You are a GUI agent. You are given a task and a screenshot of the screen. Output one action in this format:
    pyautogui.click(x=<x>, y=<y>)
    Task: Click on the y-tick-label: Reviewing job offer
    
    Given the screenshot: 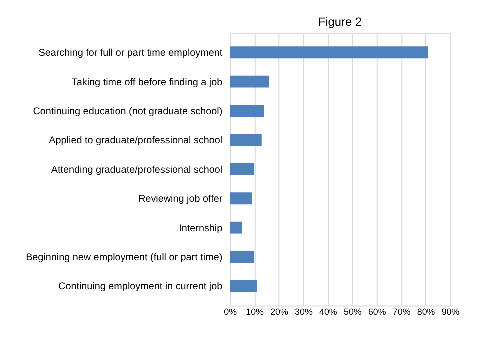 What is the action you would take?
    pyautogui.click(x=181, y=200)
    